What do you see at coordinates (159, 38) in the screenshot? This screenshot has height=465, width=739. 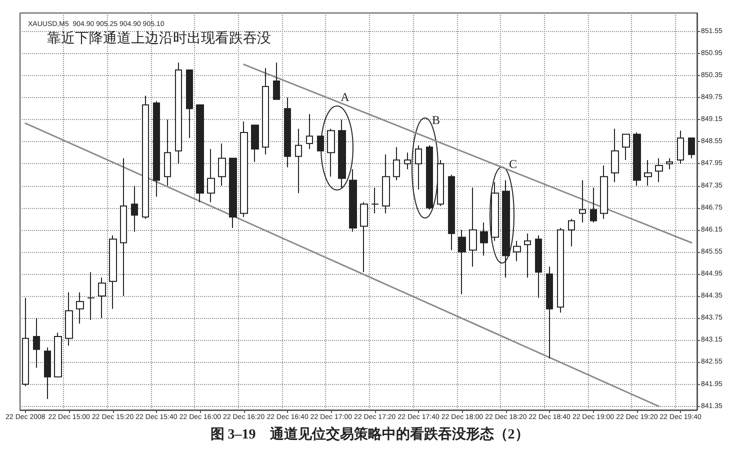 I see `text: 靠近下降通道上边沿时出现看跌吞没` at bounding box center [159, 38].